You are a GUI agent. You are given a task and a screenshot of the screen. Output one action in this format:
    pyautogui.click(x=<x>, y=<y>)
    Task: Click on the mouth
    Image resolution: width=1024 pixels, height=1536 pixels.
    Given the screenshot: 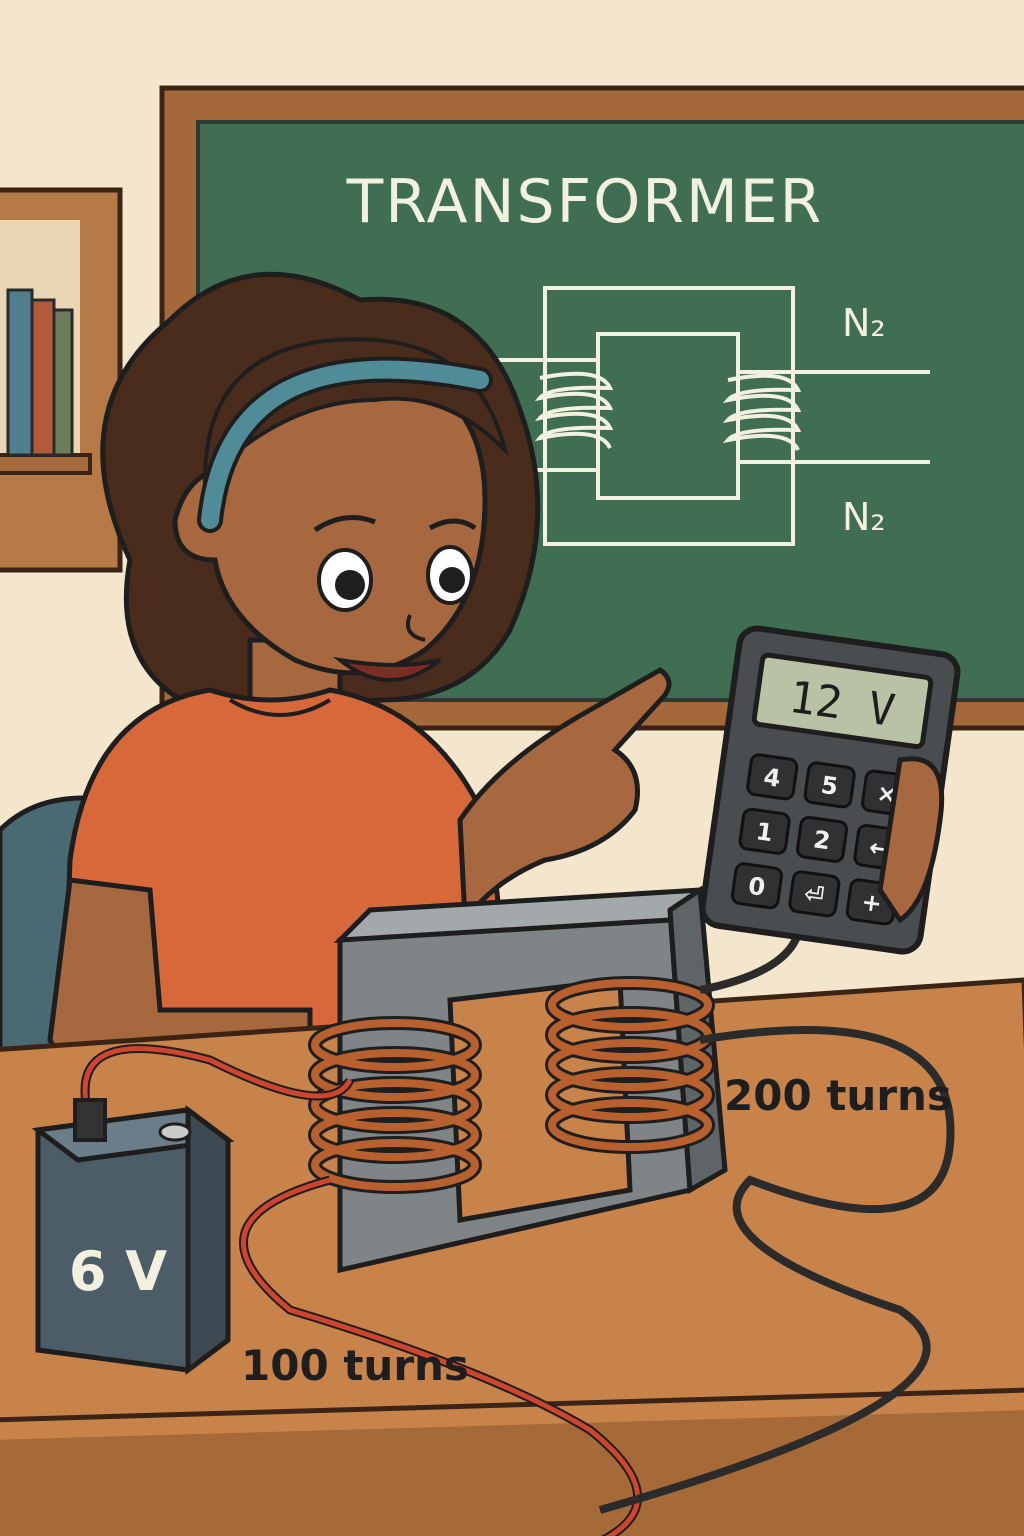 What is the action you would take?
    pyautogui.click(x=387, y=669)
    